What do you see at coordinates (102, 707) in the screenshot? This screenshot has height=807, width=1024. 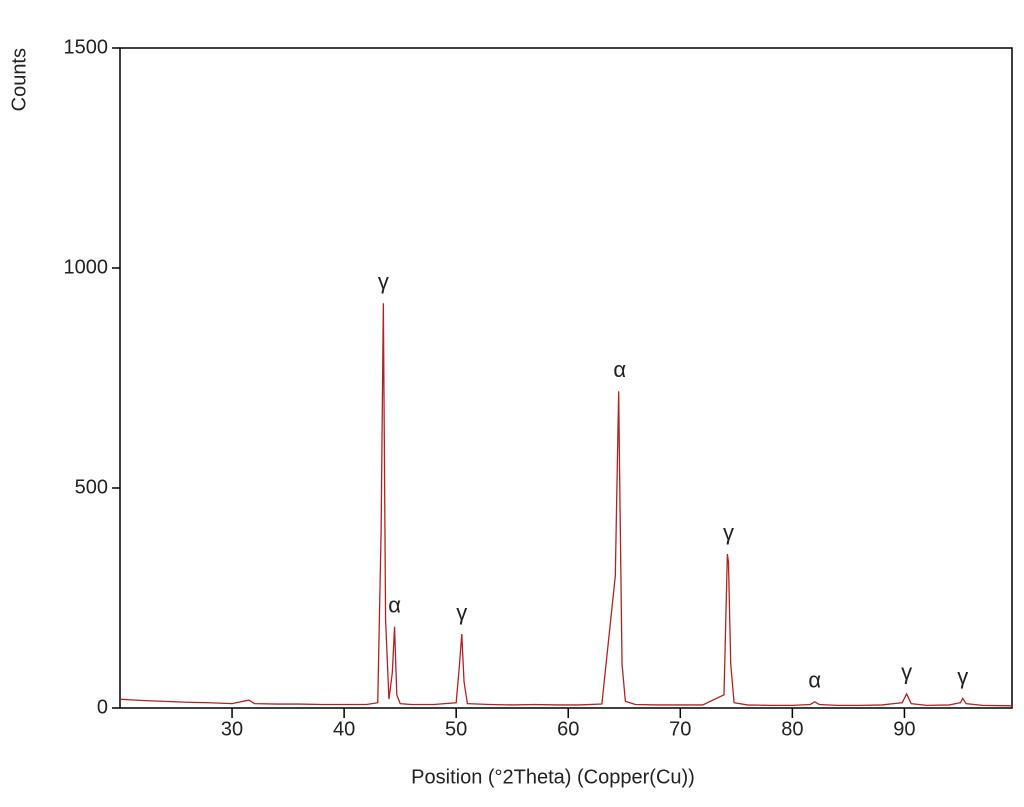 I see `y-tick-label: 0` at bounding box center [102, 707].